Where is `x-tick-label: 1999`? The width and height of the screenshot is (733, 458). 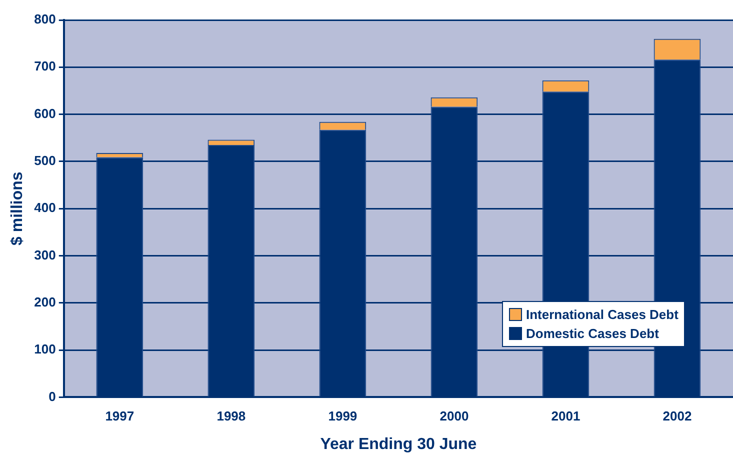 x-tick-label: 1999 is located at coordinates (343, 416).